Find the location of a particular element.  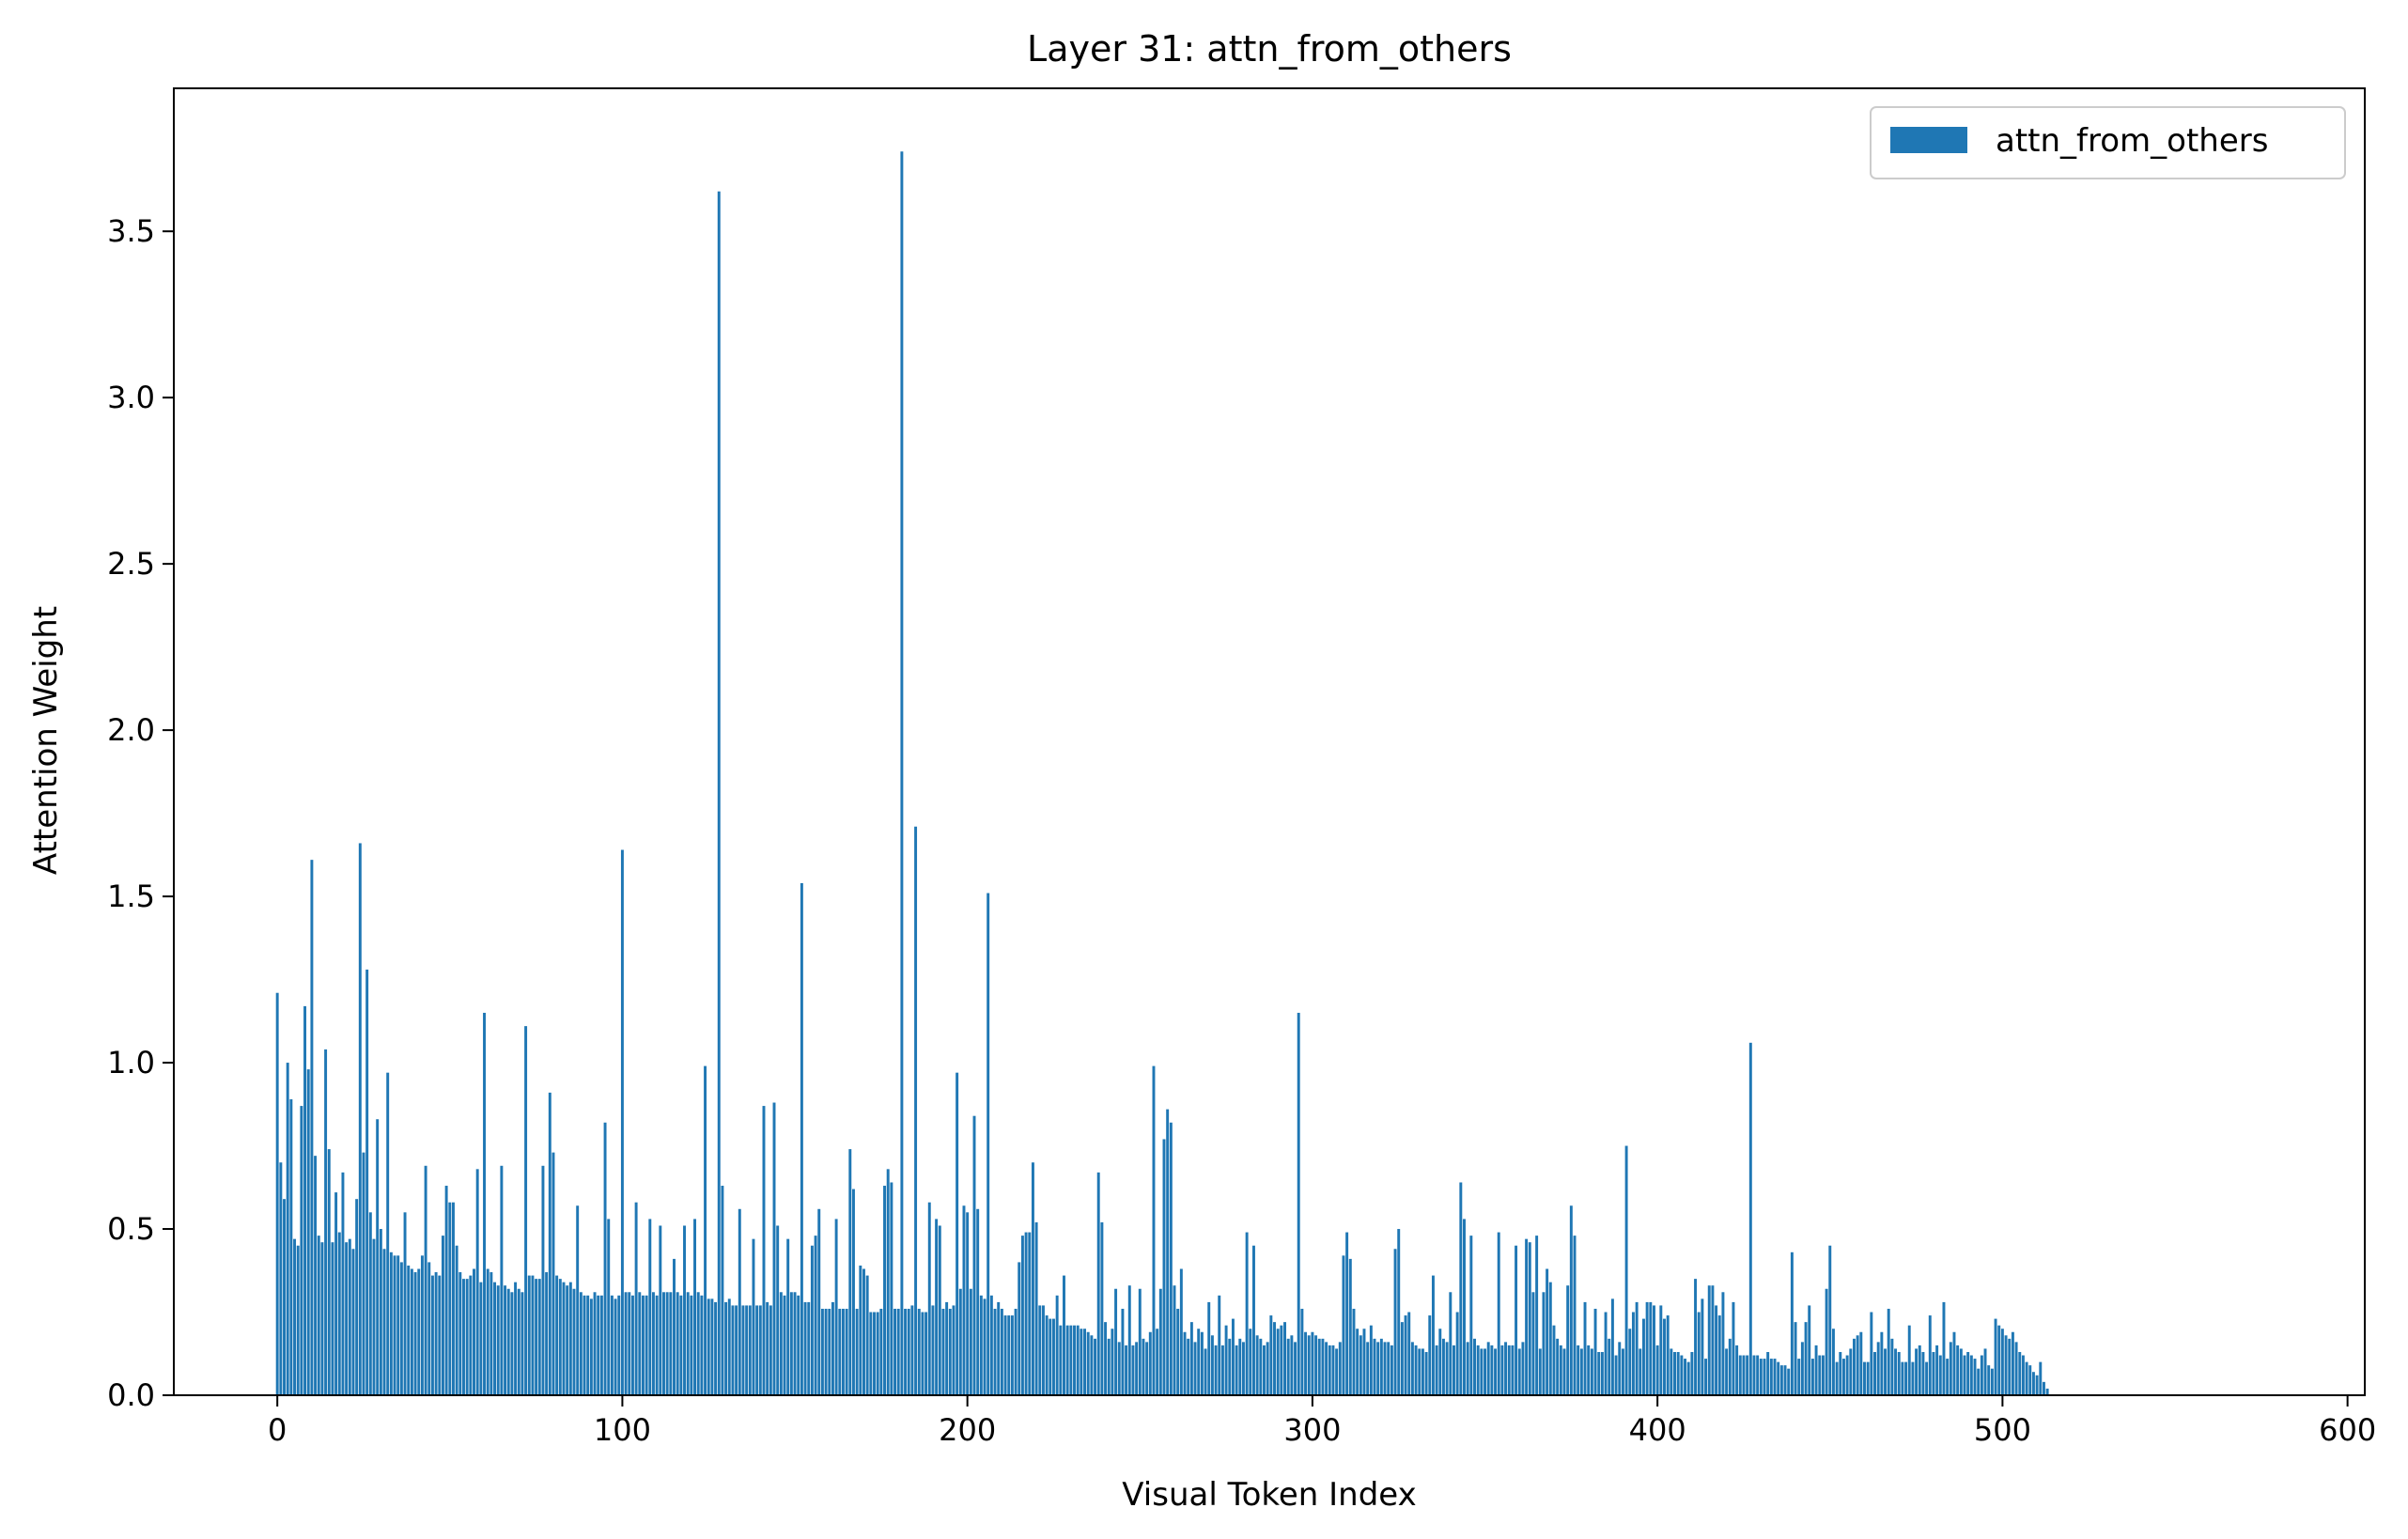

legend-box is located at coordinates (2108, 143).